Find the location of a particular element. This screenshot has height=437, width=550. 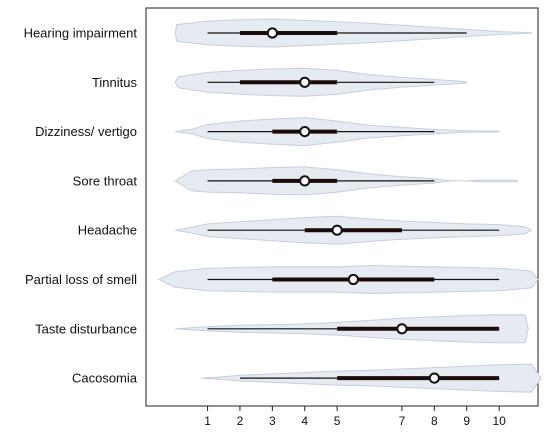

x-tick-label: 8 is located at coordinates (434, 421).